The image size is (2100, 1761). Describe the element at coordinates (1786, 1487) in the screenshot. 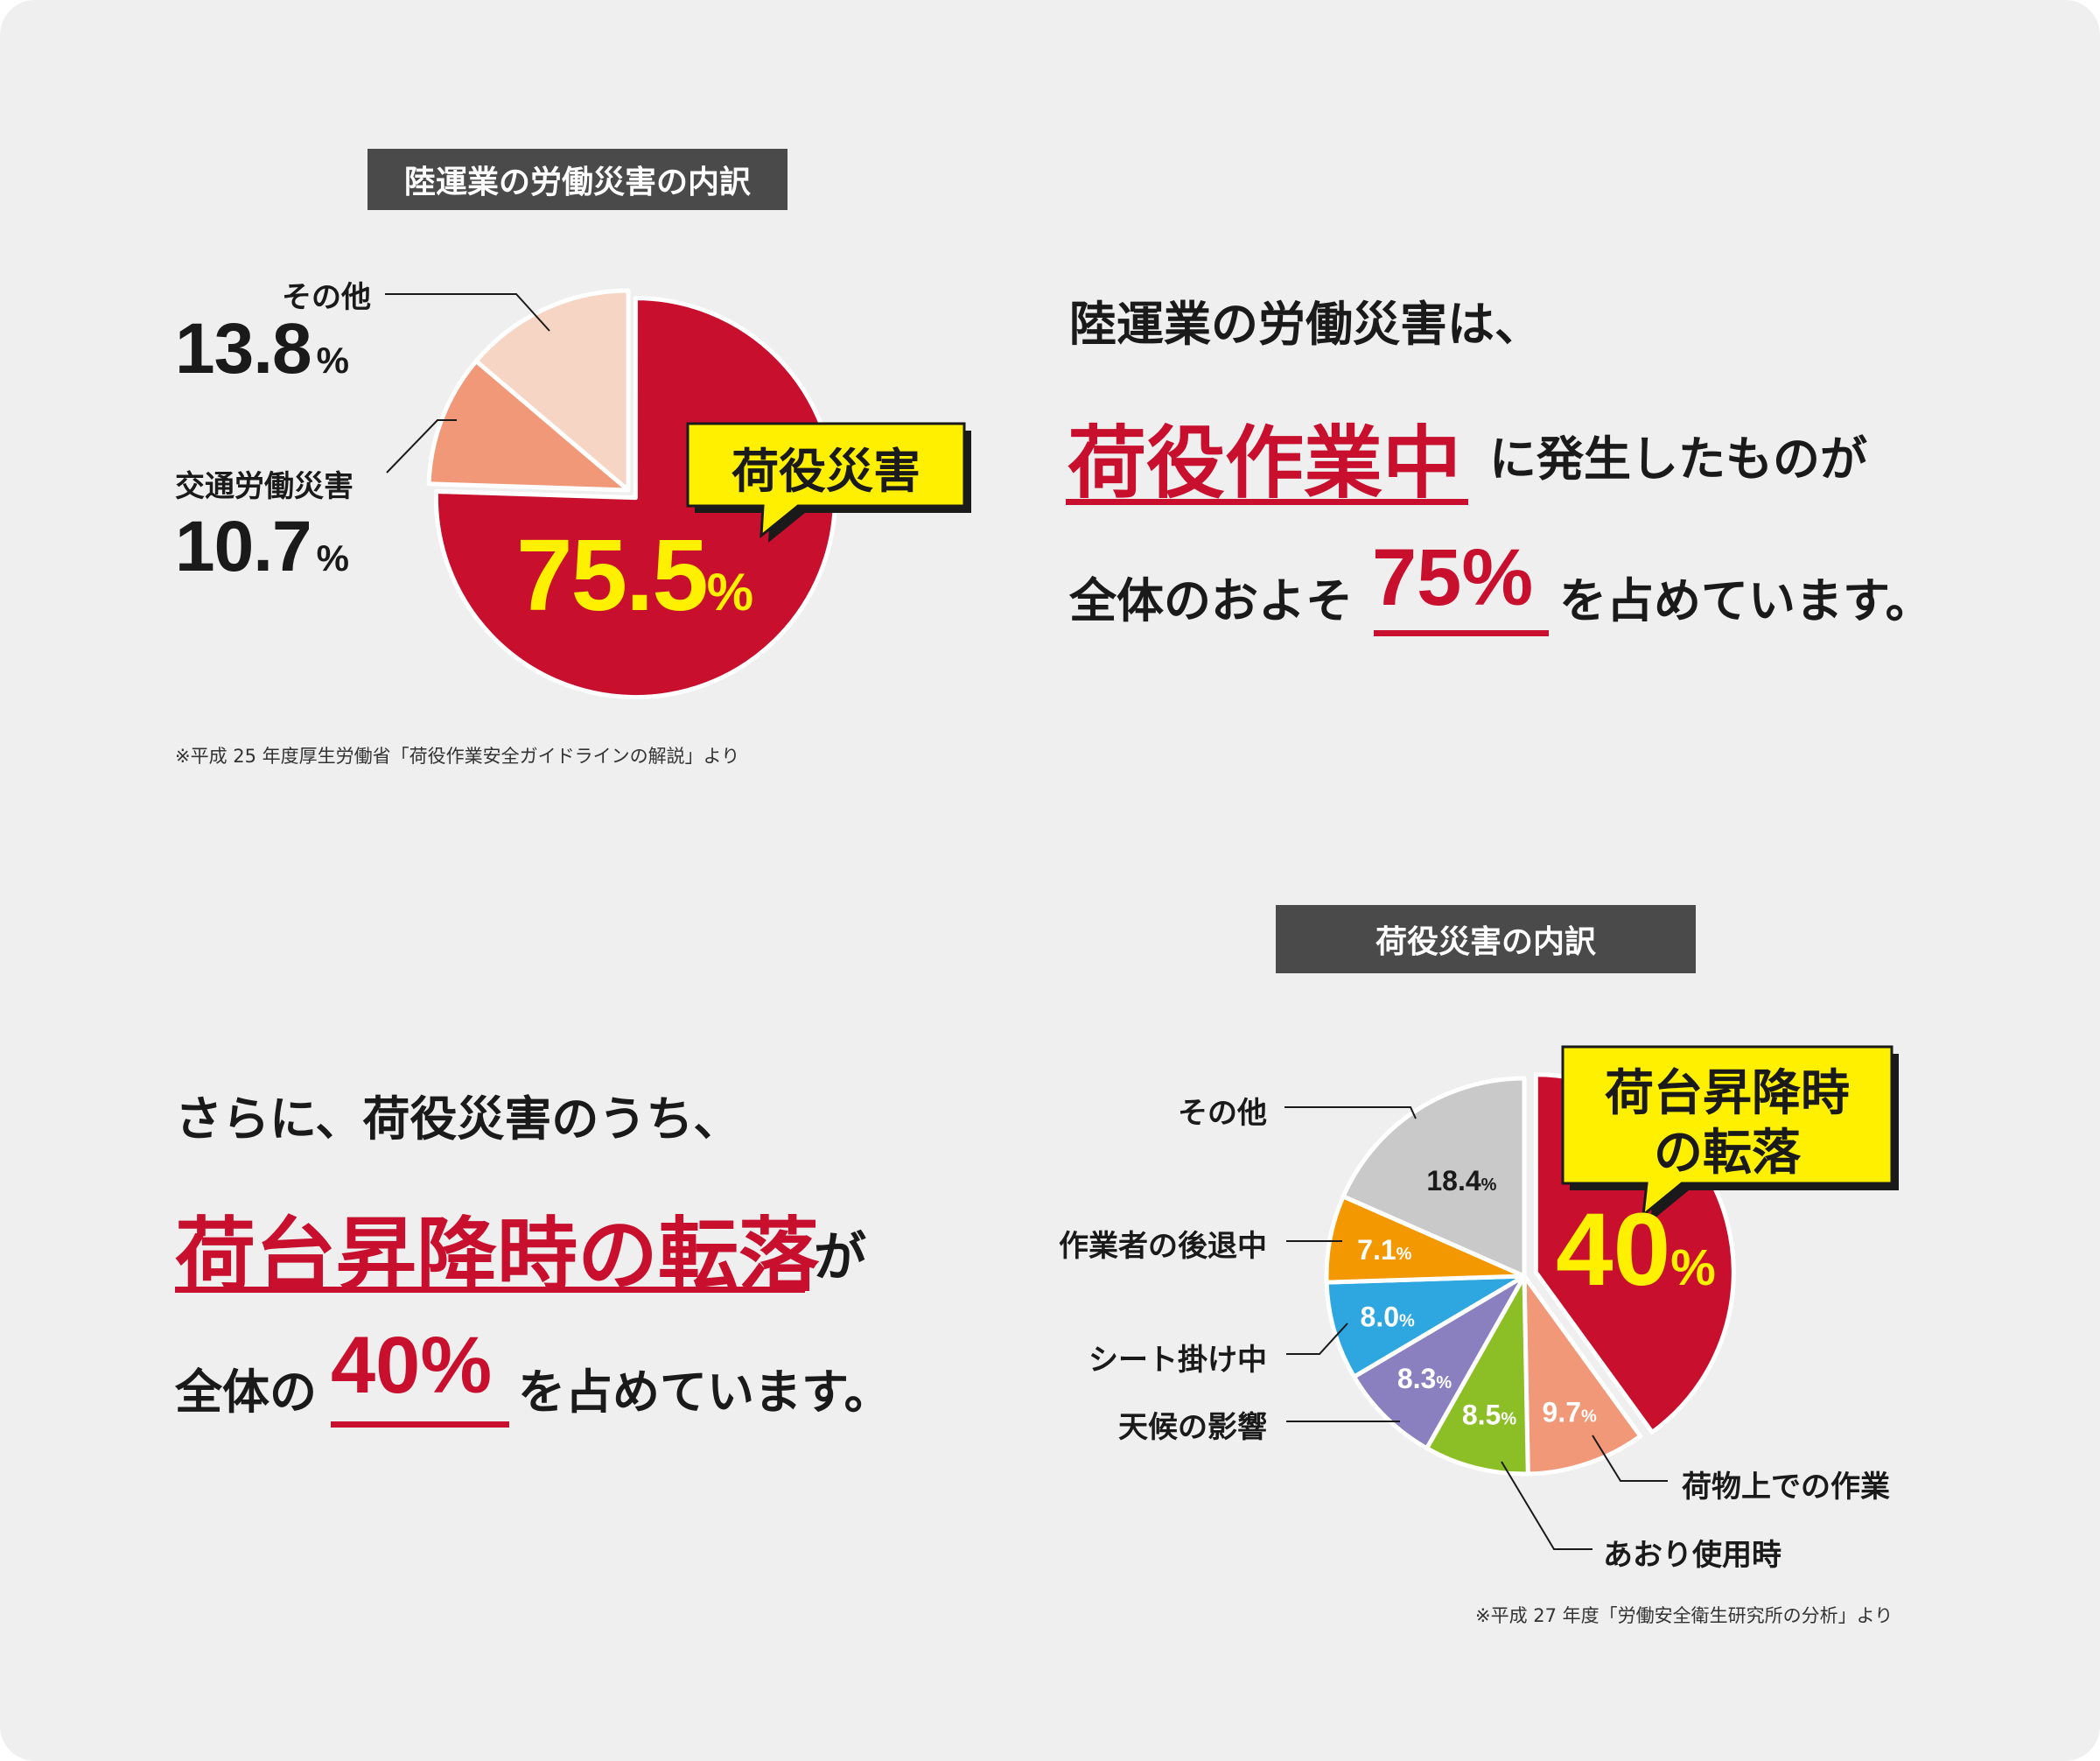

I see `chart2-label-cargo: 荷物上での作業` at that location.